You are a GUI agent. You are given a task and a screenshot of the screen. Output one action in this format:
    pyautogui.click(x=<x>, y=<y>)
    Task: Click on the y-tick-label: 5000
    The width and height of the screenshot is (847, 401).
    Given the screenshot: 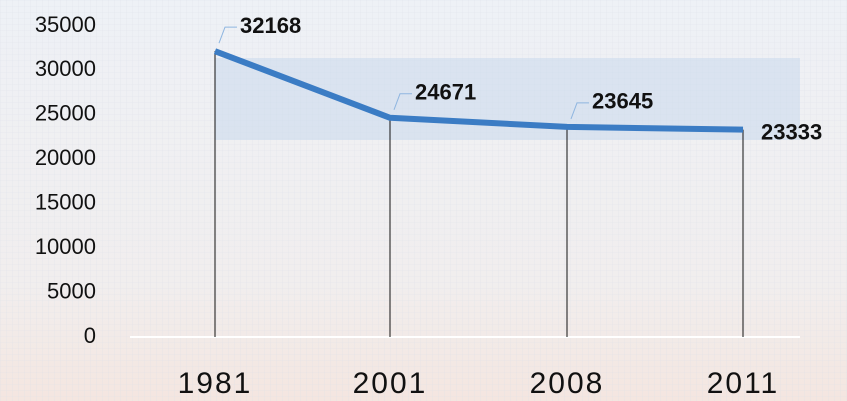 What is the action you would take?
    pyautogui.click(x=71, y=290)
    